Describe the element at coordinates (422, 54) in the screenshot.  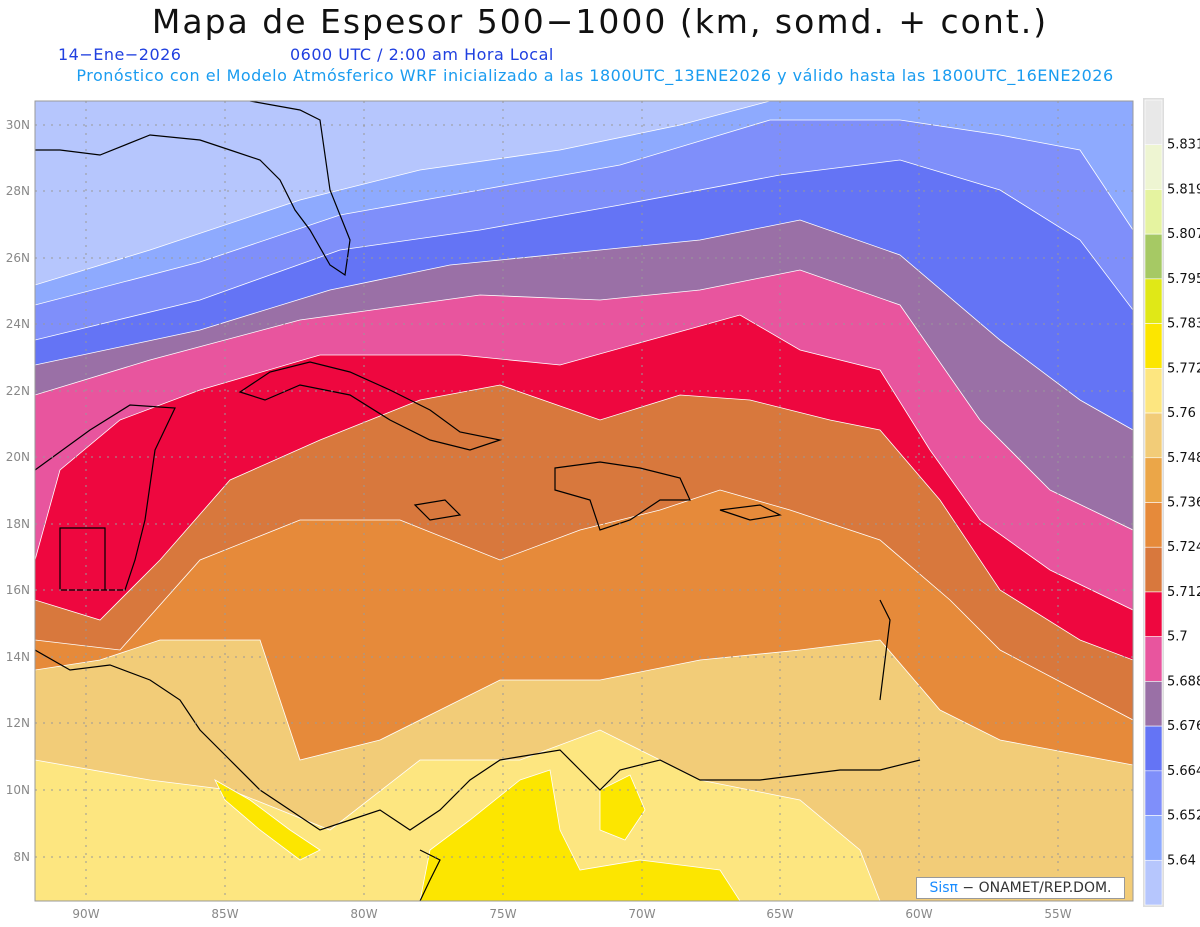
I see `forecast-time: 0600 UTC / 2:00 am Hora Local` at that location.